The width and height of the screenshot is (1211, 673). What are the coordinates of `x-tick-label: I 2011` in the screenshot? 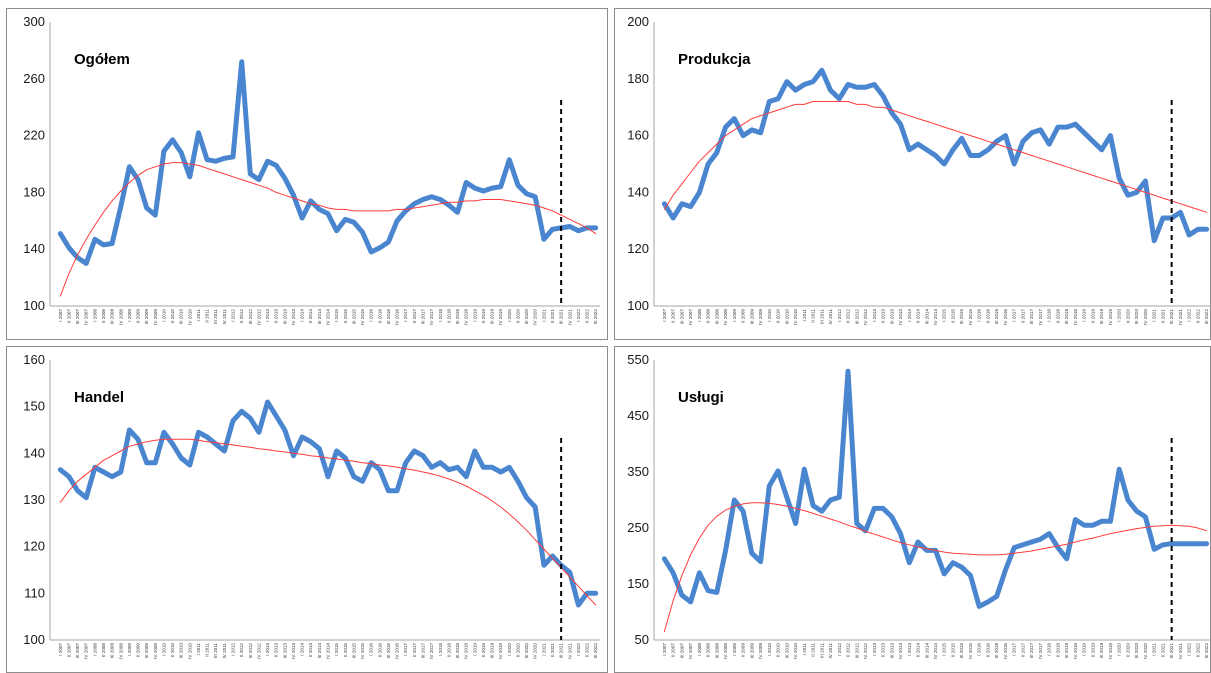 It's located at (804, 315).